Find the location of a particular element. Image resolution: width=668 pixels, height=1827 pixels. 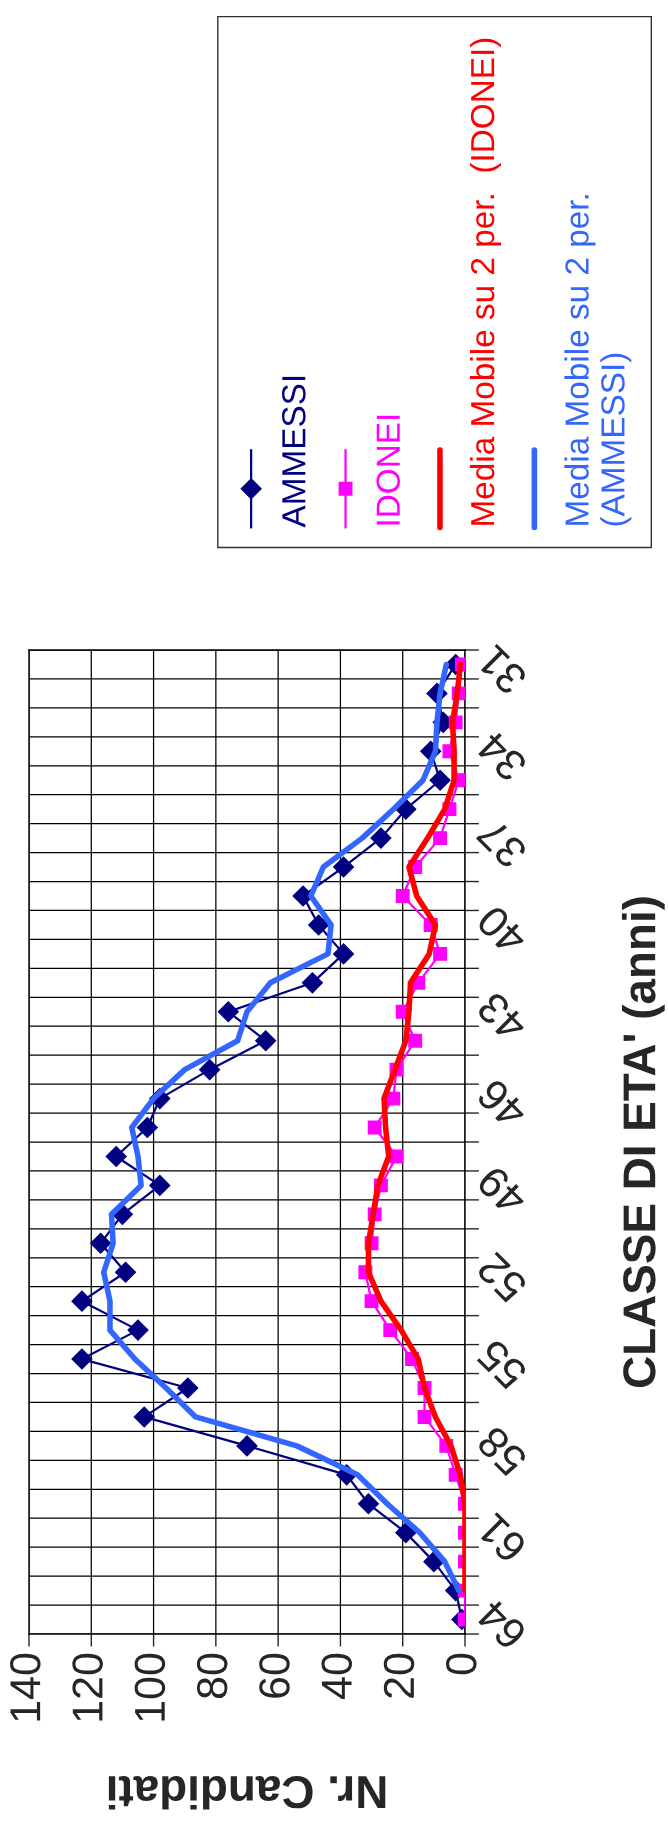

y-tick-label: 40 is located at coordinates (502, 930).